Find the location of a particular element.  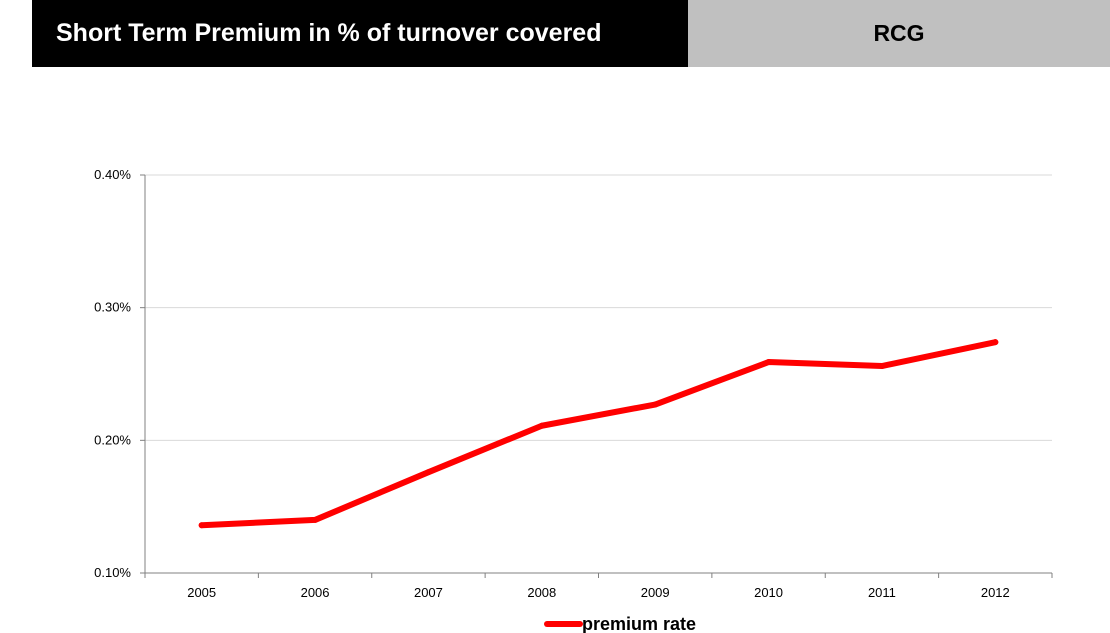

x-tick-label: 2009 is located at coordinates (655, 592).